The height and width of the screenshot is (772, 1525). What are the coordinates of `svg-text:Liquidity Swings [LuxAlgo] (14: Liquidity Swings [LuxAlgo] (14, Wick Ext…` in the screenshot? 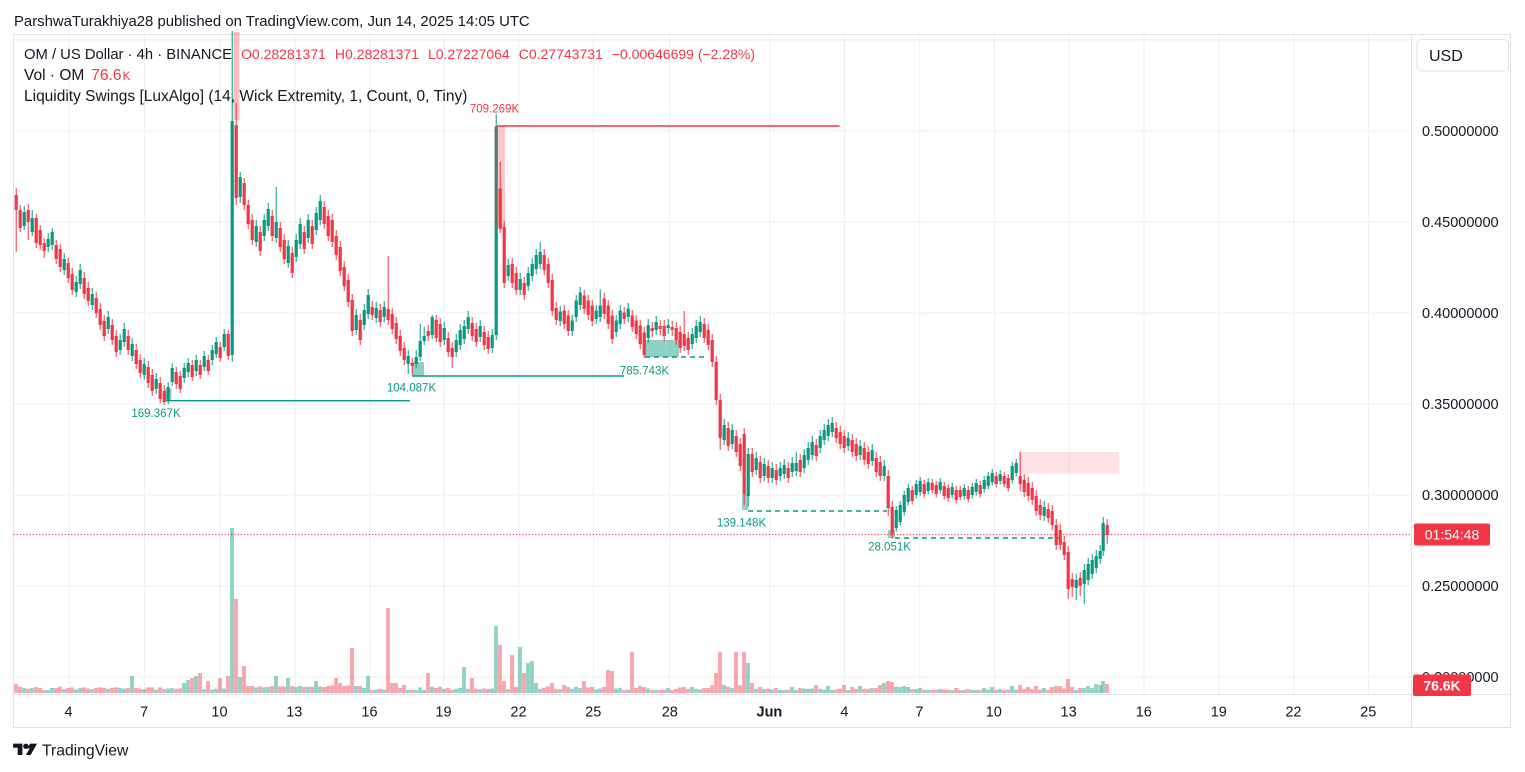 It's located at (245, 96).